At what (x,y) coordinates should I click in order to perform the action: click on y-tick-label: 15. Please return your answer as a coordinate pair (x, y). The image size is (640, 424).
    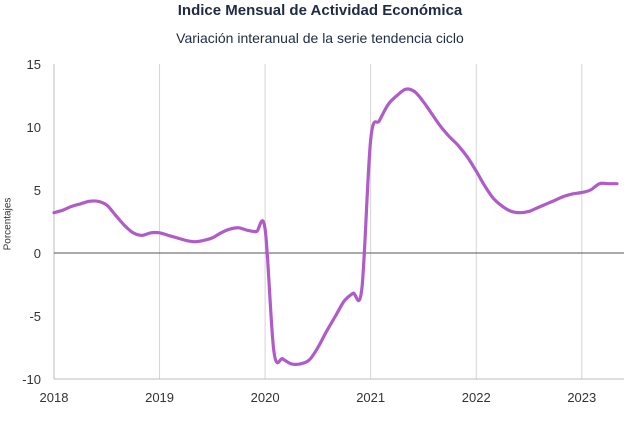
    Looking at the image, I should click on (34, 64).